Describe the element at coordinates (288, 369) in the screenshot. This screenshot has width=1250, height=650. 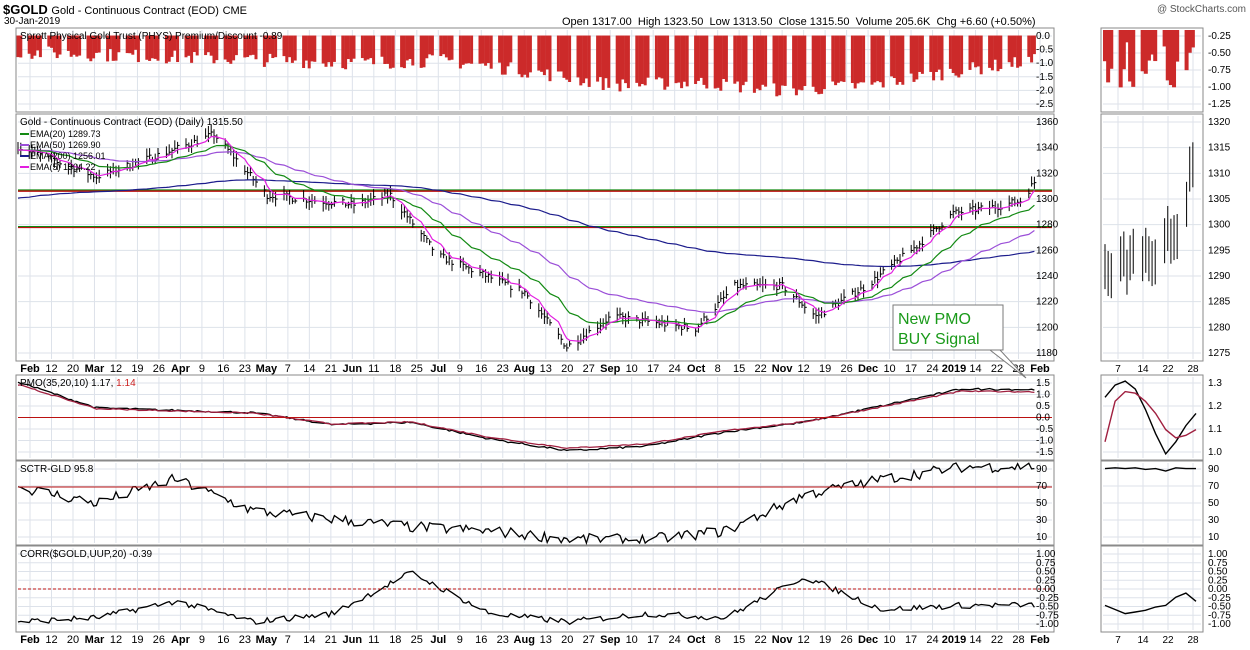
I see `x-tick-label: 7` at that location.